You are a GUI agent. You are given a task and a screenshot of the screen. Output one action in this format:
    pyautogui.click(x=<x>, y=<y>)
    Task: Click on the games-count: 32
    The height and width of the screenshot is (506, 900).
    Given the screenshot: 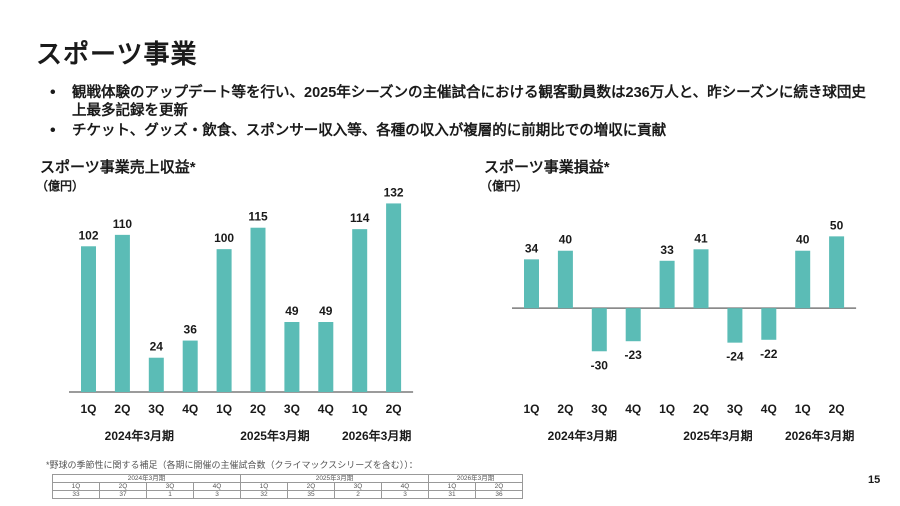 What is the action you would take?
    pyautogui.click(x=264, y=494)
    